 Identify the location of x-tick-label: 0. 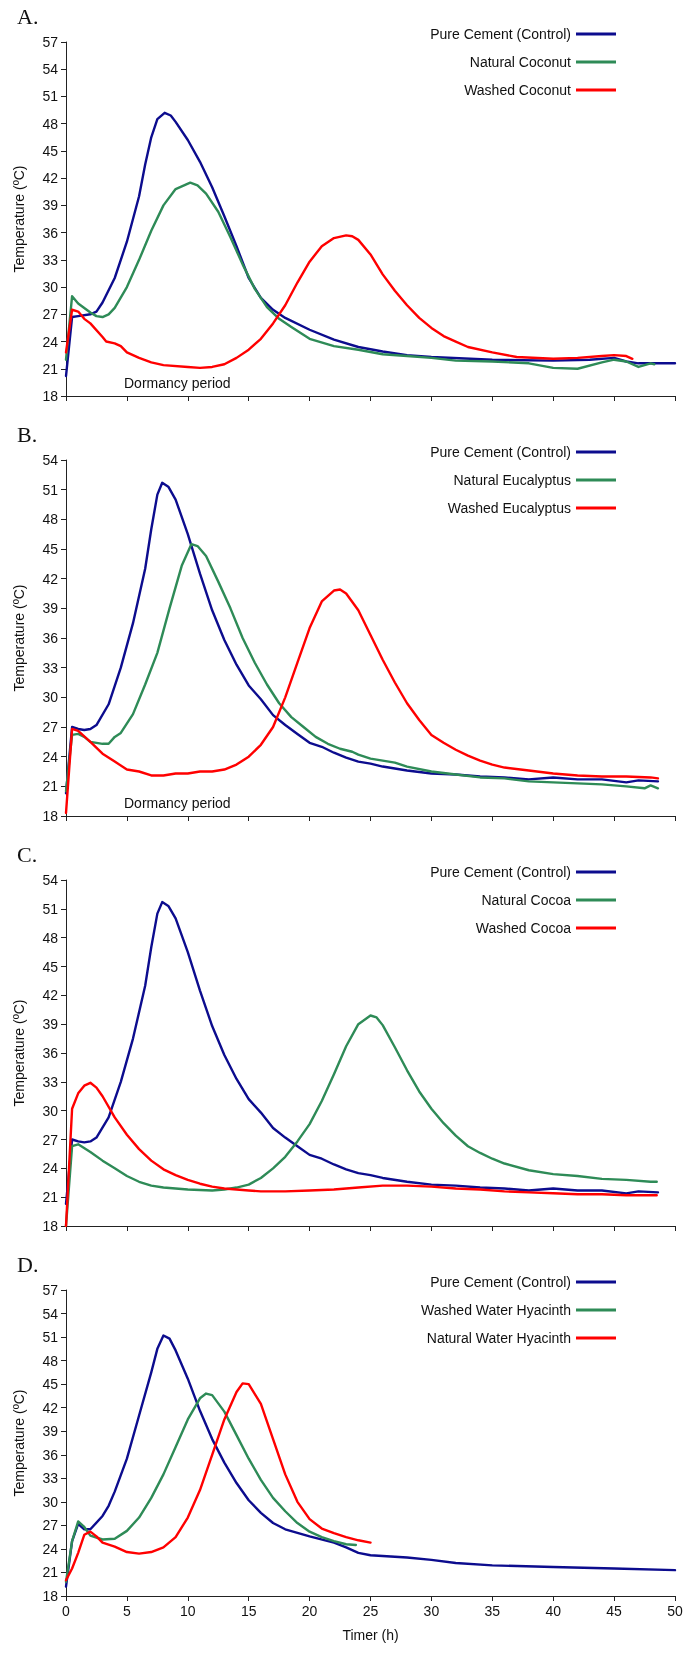
(66, 1611).